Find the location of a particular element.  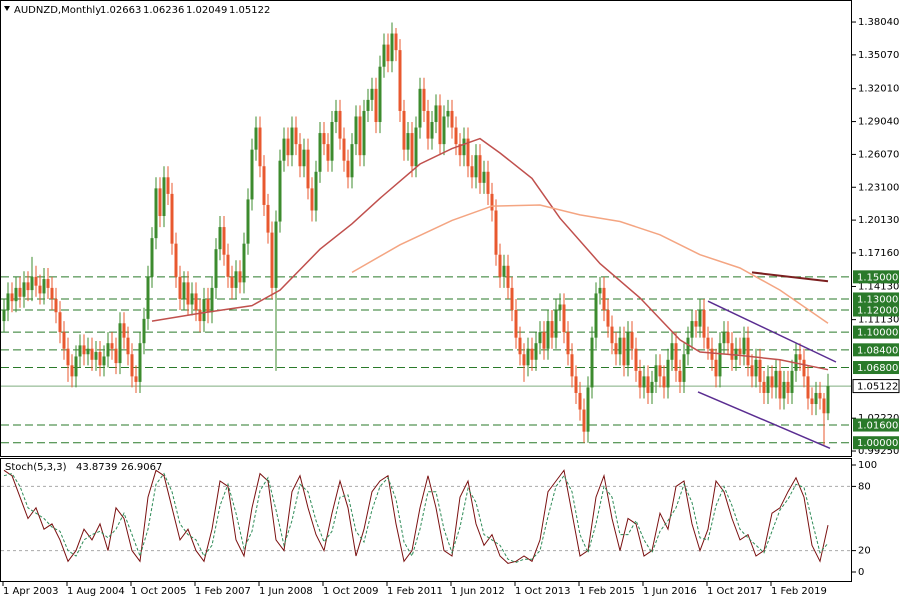

x-tick-label: 1 Oct 2017 is located at coordinates (734, 591).